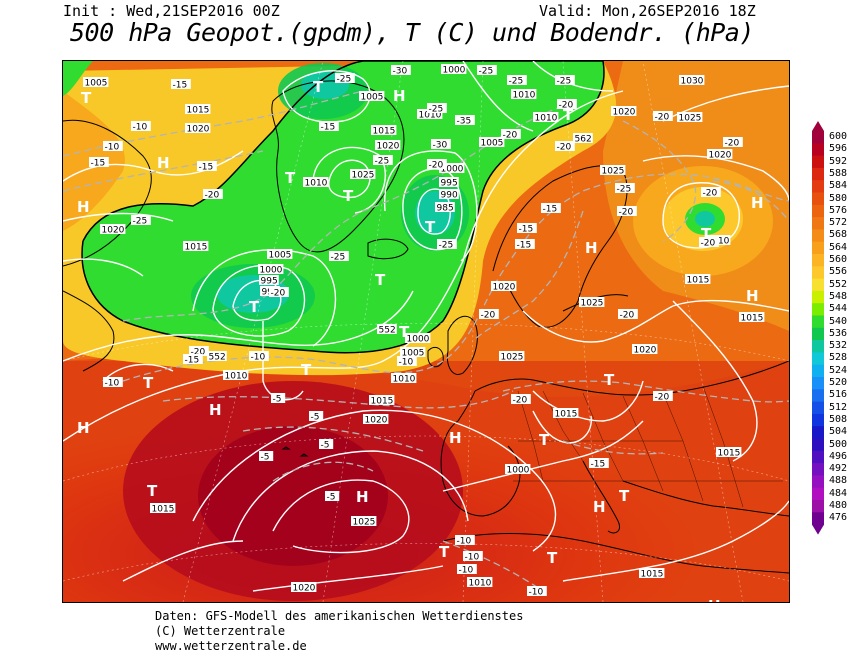 This screenshot has height=657, width=850. I want to click on legend-label: 504, so click(838, 432).